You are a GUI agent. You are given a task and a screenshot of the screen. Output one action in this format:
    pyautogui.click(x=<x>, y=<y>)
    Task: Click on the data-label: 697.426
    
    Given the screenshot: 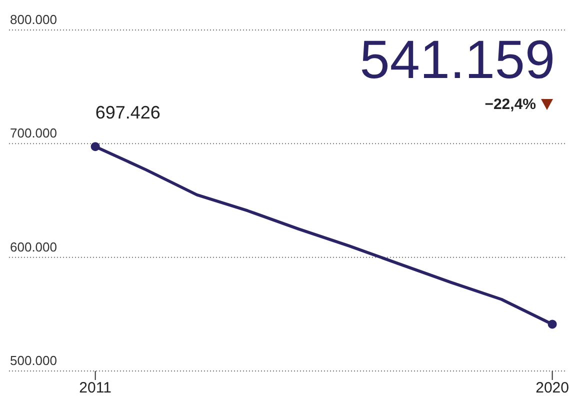 What is the action you would take?
    pyautogui.click(x=127, y=112)
    